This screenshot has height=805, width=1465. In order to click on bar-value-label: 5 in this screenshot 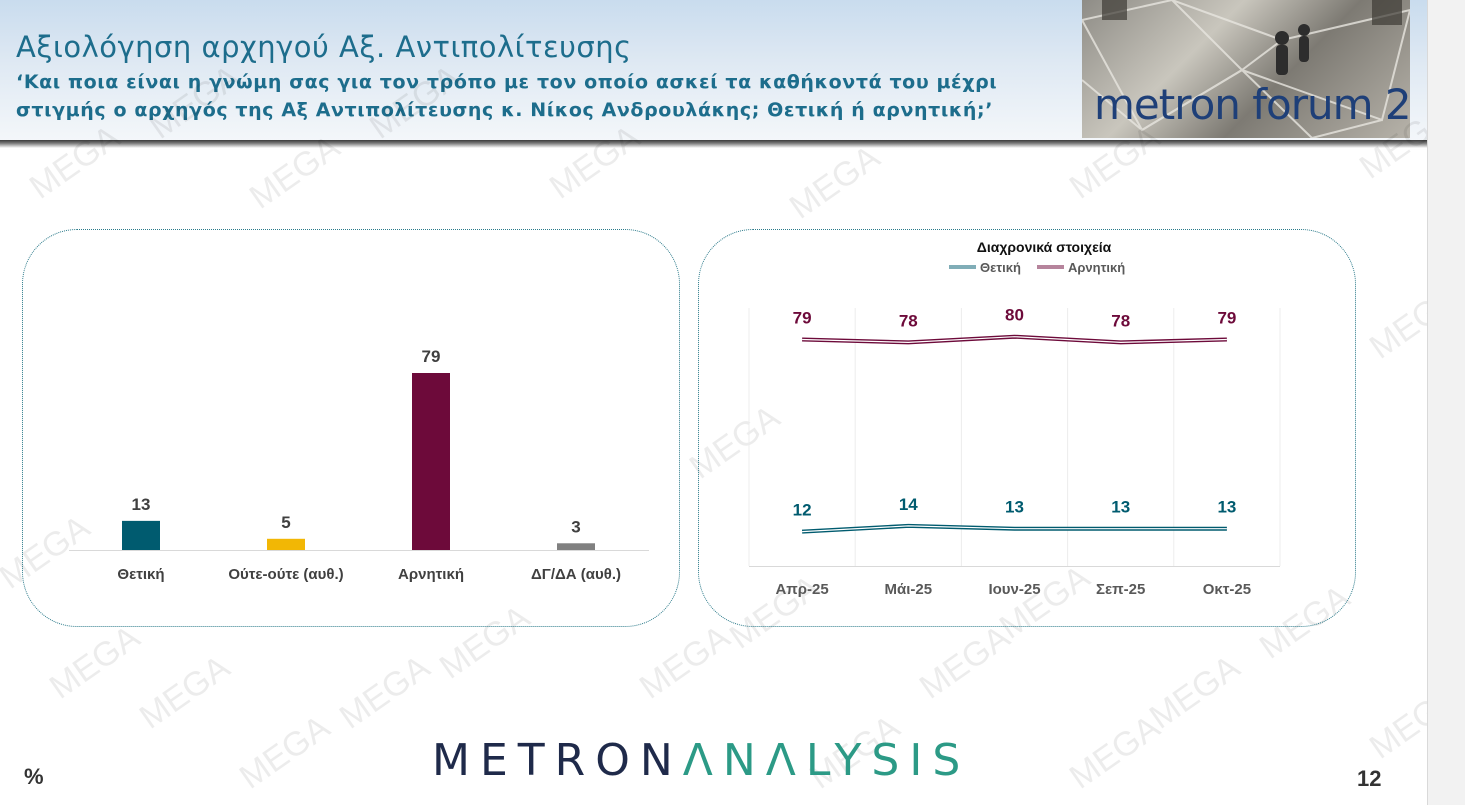, I will do `click(285, 522)`.